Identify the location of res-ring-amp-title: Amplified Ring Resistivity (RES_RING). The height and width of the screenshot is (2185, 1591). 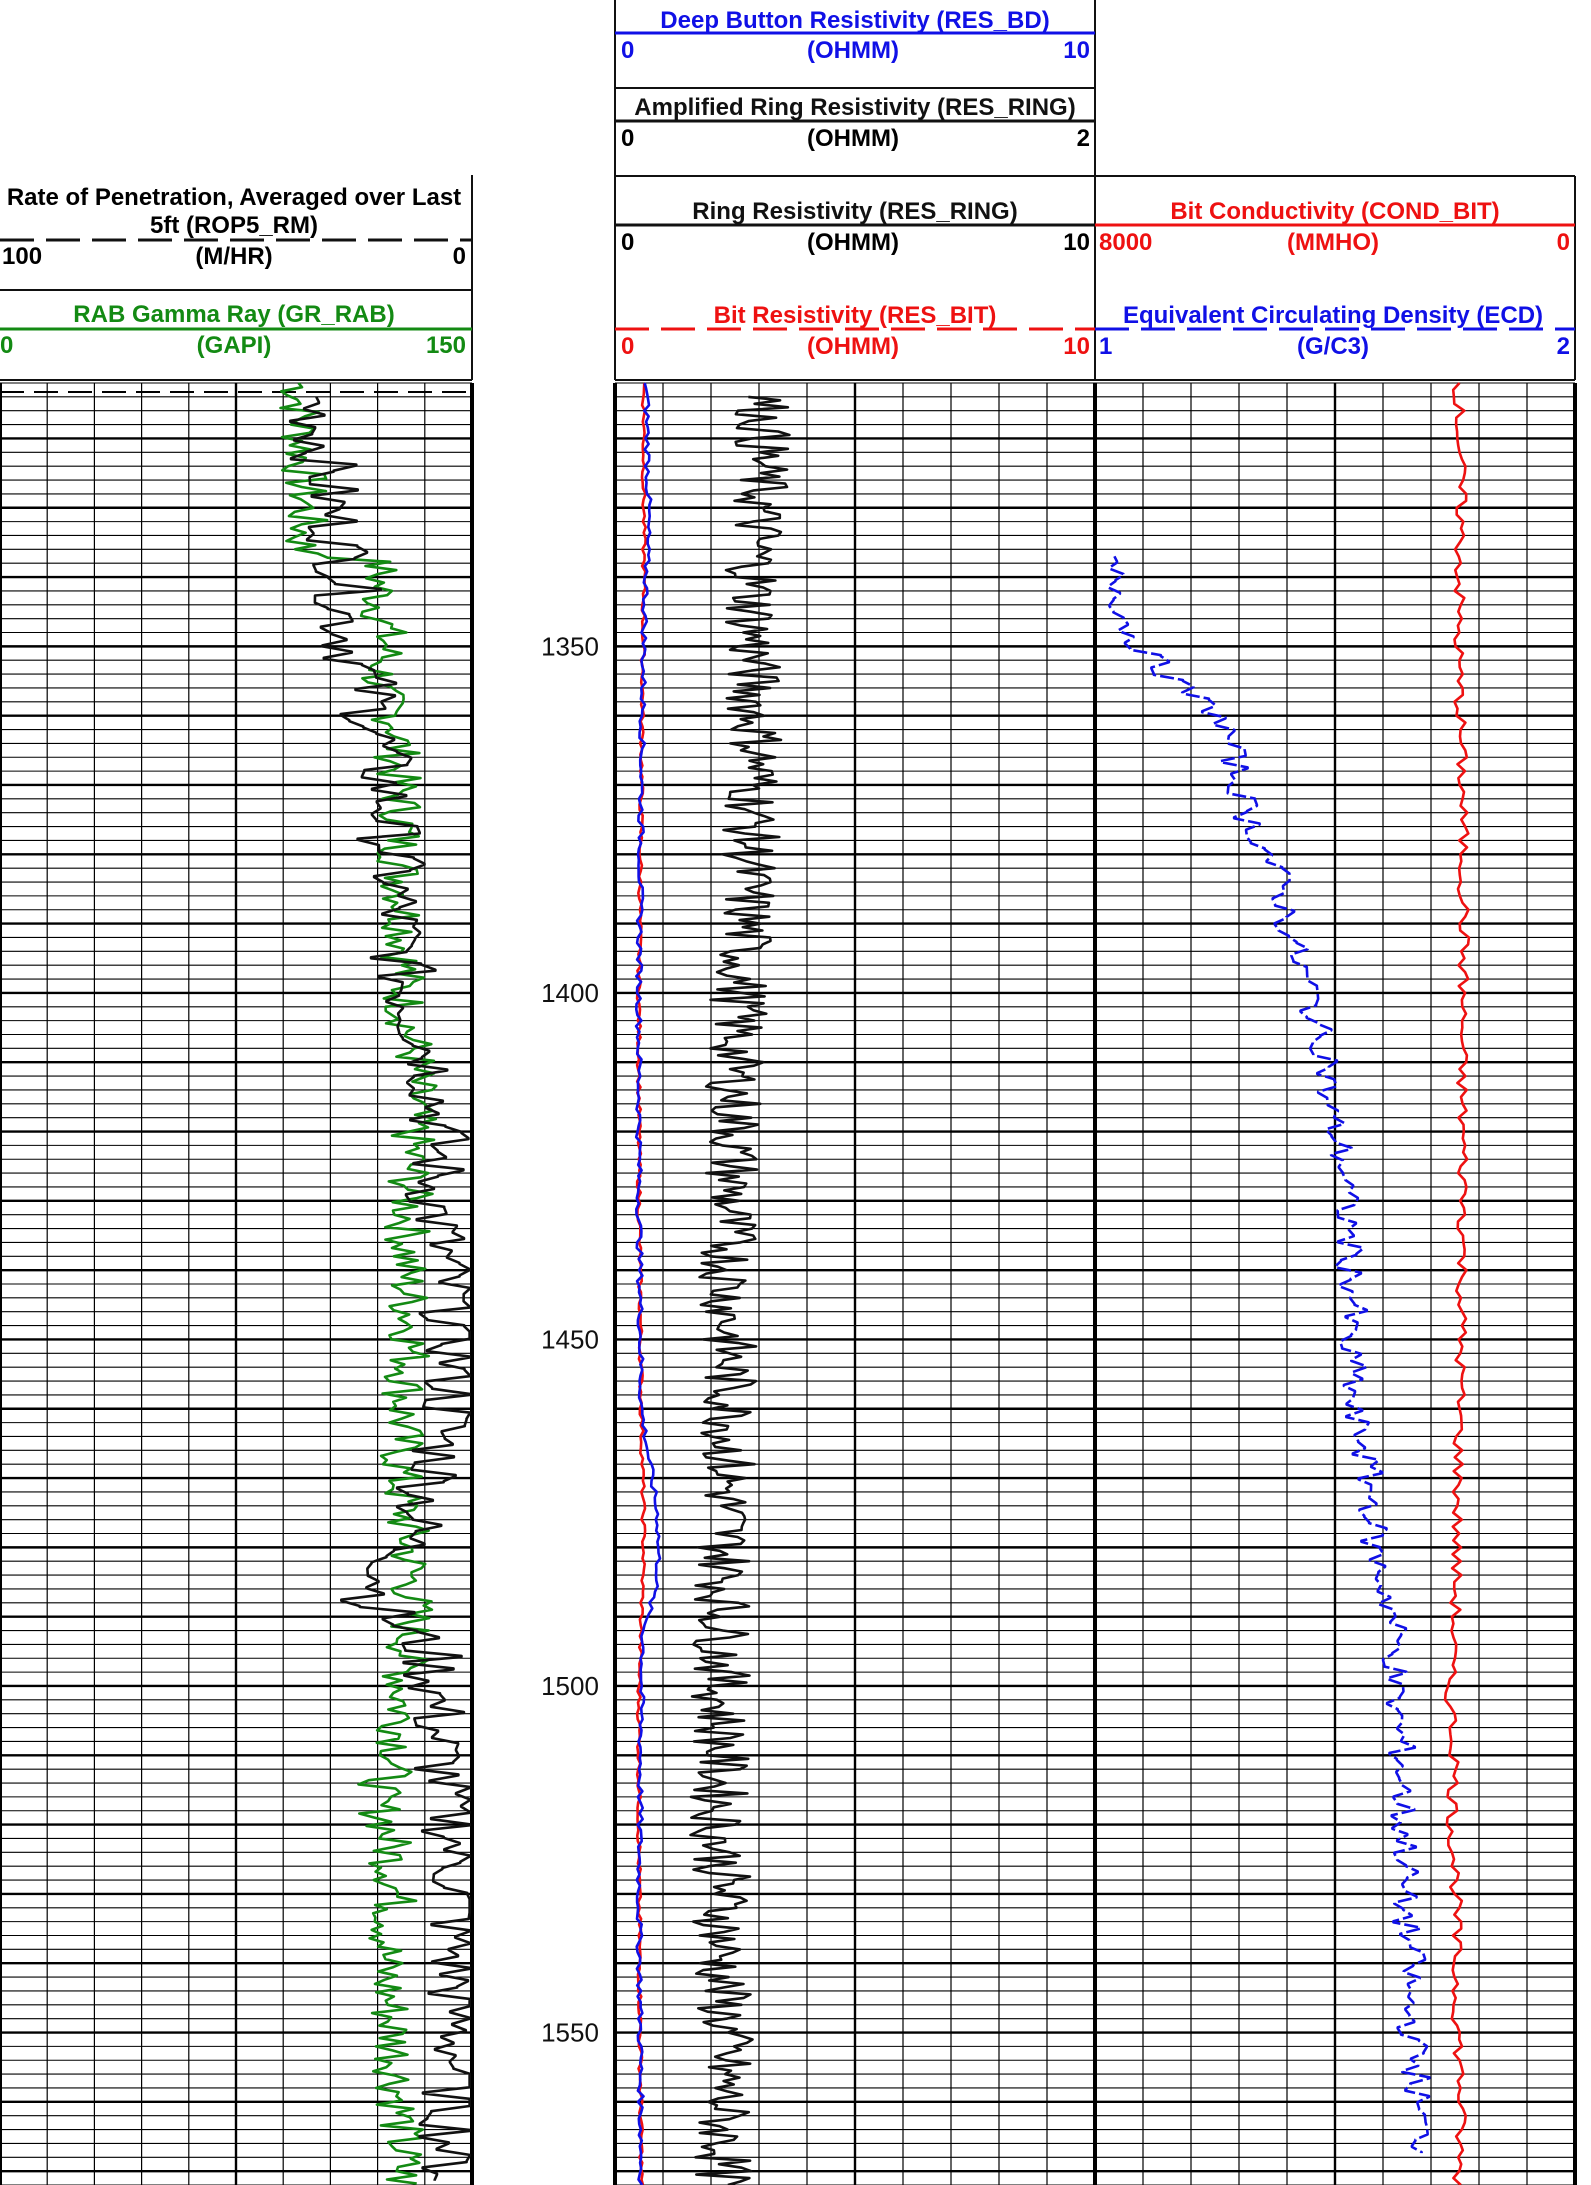
(854, 107).